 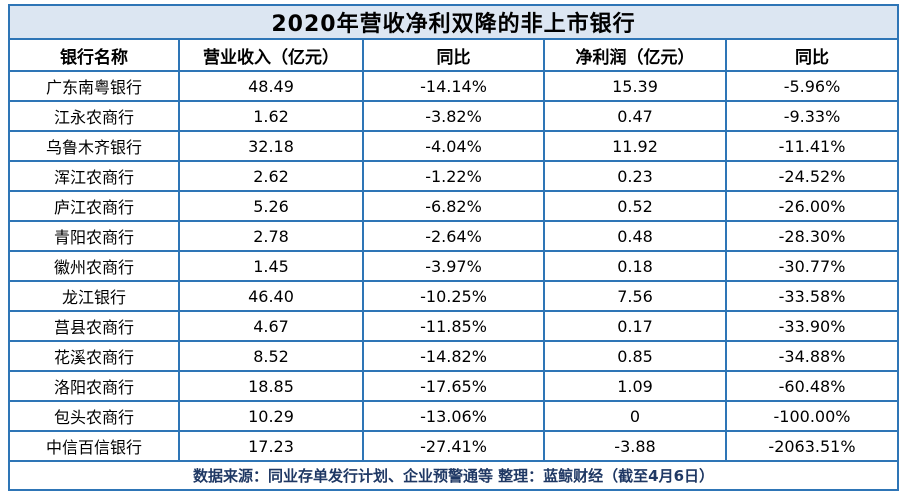 What do you see at coordinates (271, 86) in the screenshot?
I see `table-cell: 48.49` at bounding box center [271, 86].